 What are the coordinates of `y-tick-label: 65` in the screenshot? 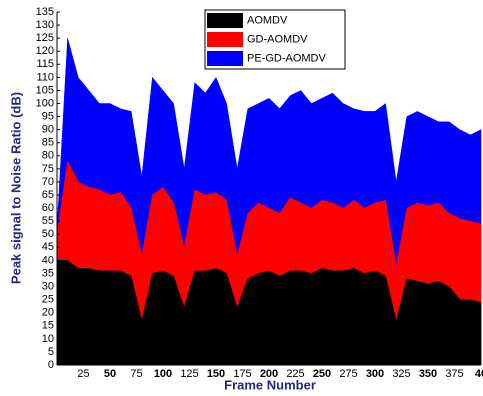 It's located at (48, 195).